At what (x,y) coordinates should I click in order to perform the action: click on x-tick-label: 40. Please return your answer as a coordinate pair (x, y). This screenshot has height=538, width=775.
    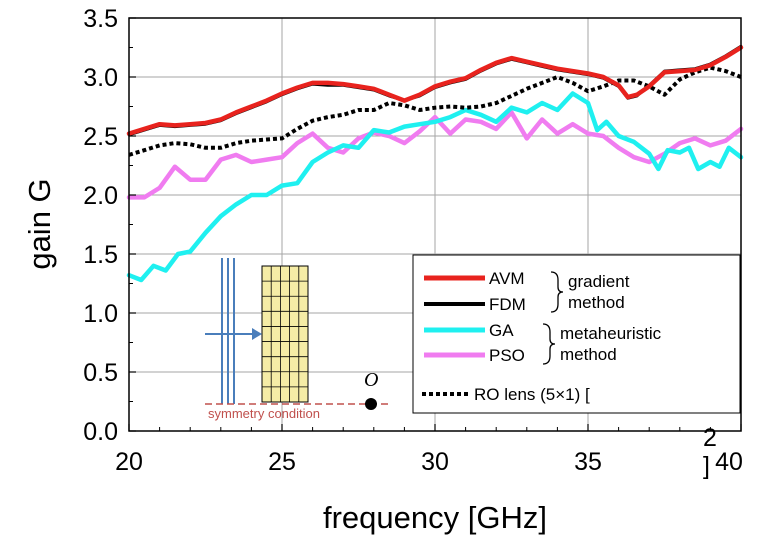
    Looking at the image, I should click on (729, 462).